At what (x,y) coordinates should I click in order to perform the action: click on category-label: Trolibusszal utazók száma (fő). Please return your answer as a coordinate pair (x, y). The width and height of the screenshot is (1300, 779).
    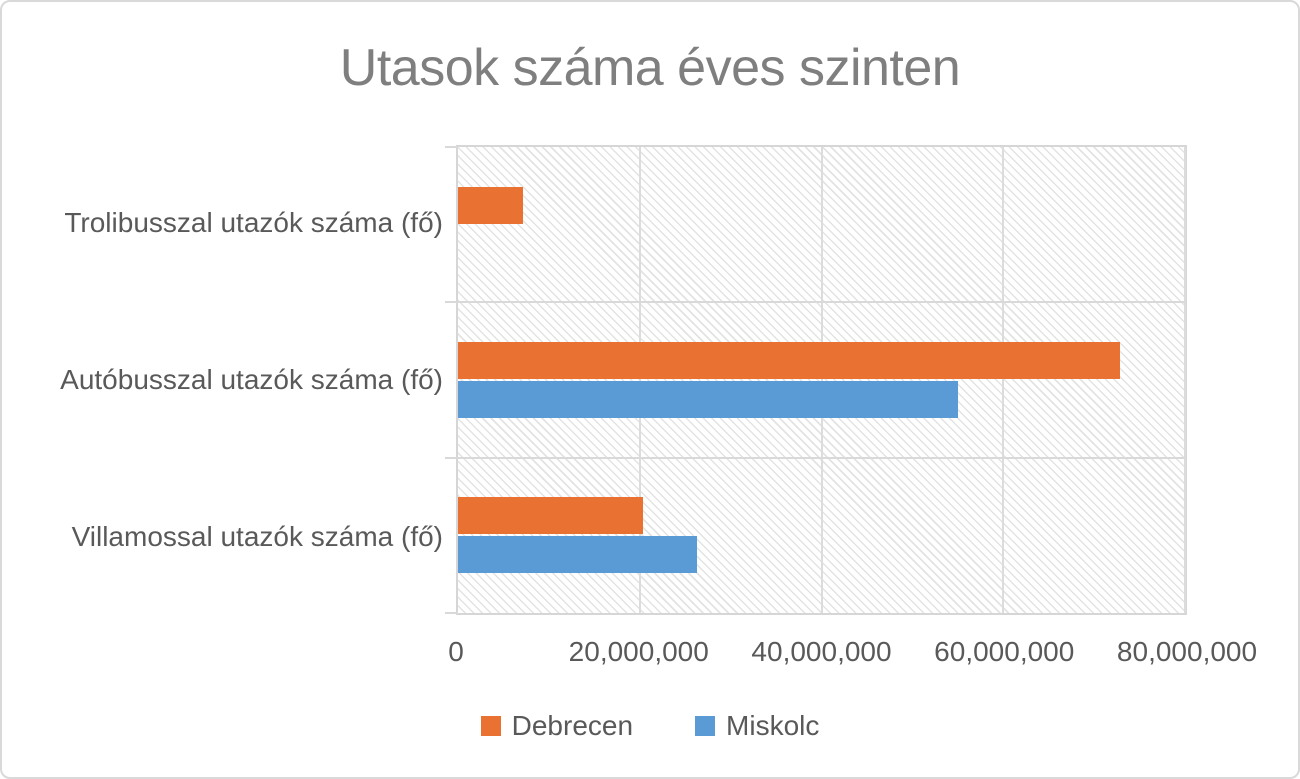
    Looking at the image, I should click on (253, 223).